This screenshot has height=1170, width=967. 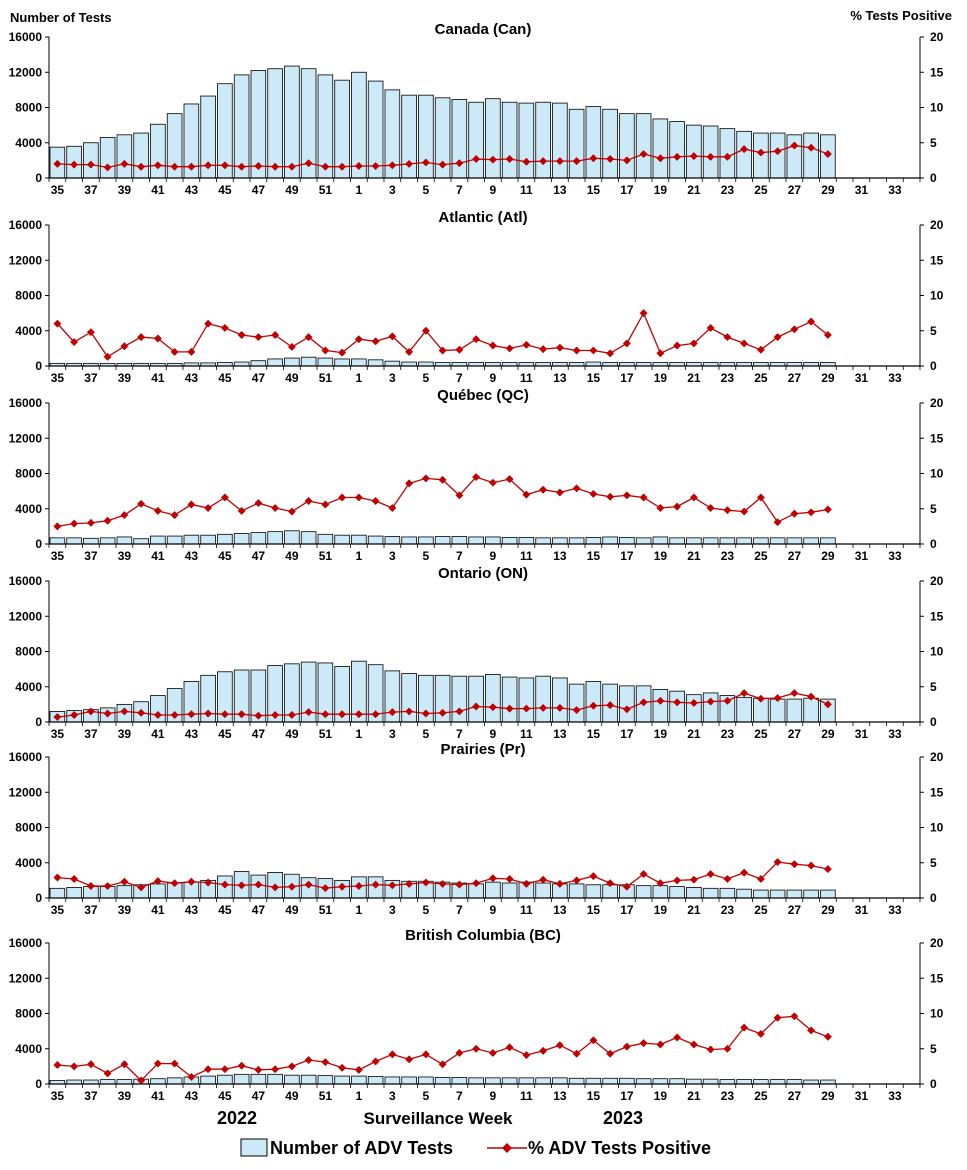 What do you see at coordinates (895, 190) in the screenshot?
I see `x-tick-label: 33` at bounding box center [895, 190].